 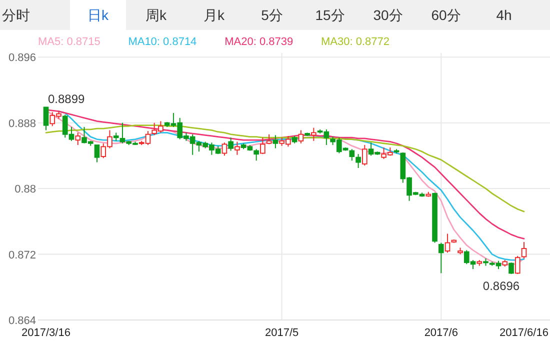 I want to click on annotation: 0.8696, so click(x=501, y=285).